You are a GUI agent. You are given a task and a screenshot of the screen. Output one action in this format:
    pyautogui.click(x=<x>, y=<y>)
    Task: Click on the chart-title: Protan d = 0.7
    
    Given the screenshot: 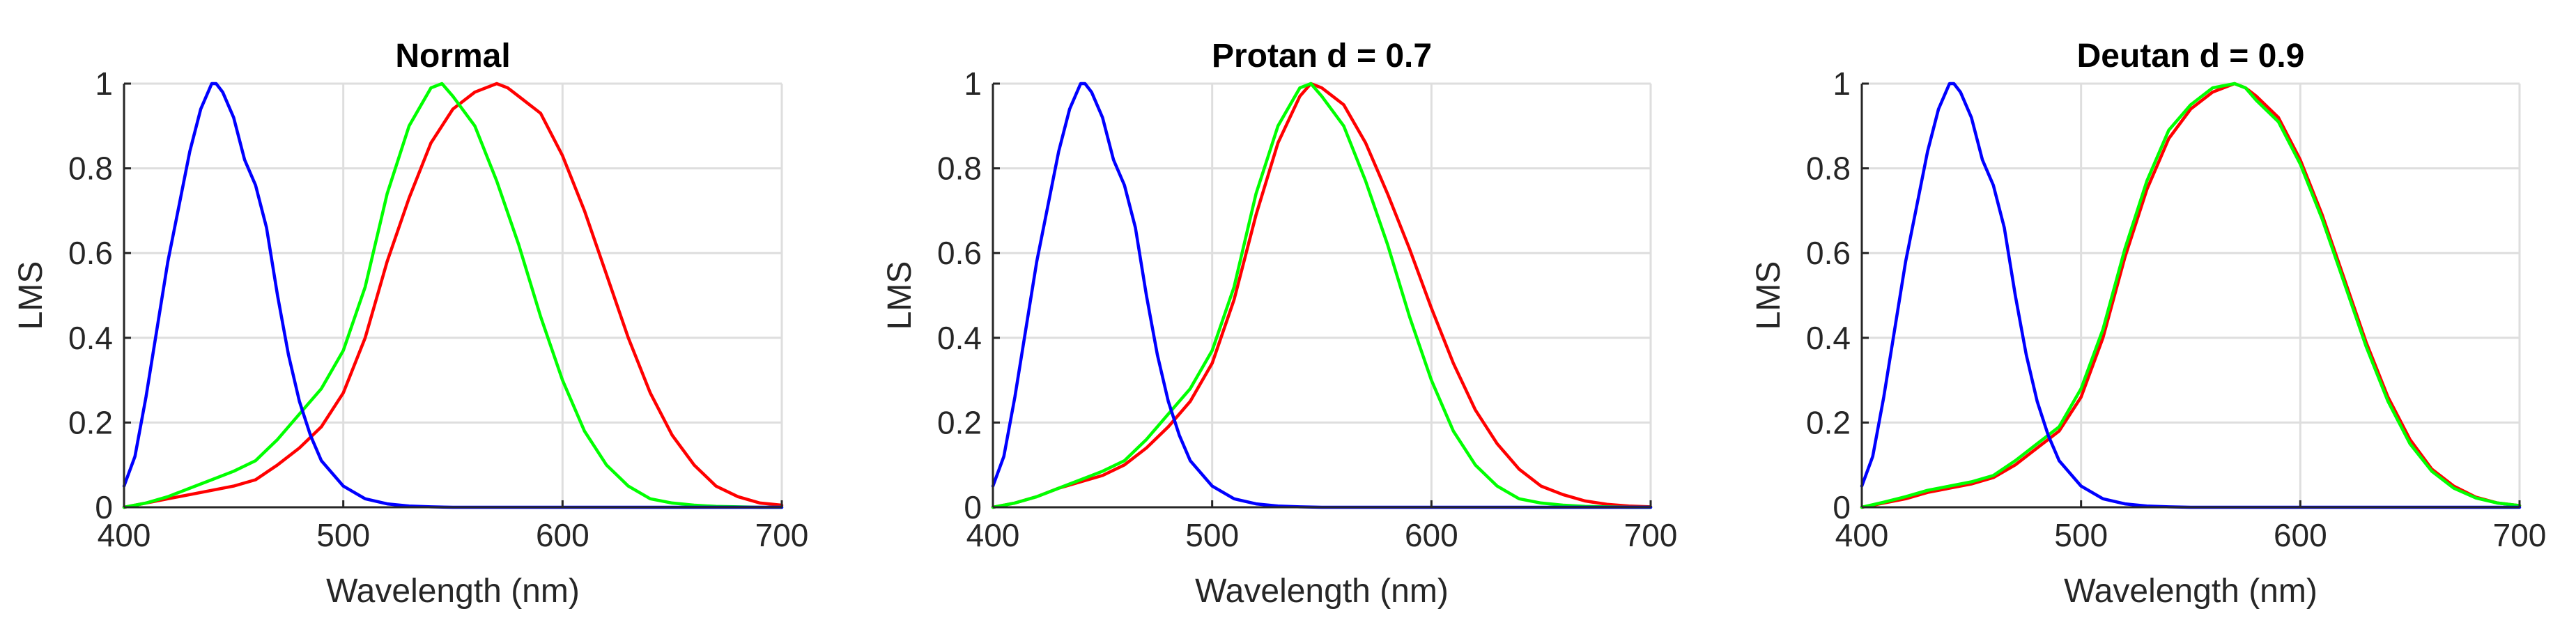 What is the action you would take?
    pyautogui.click(x=1322, y=57)
    